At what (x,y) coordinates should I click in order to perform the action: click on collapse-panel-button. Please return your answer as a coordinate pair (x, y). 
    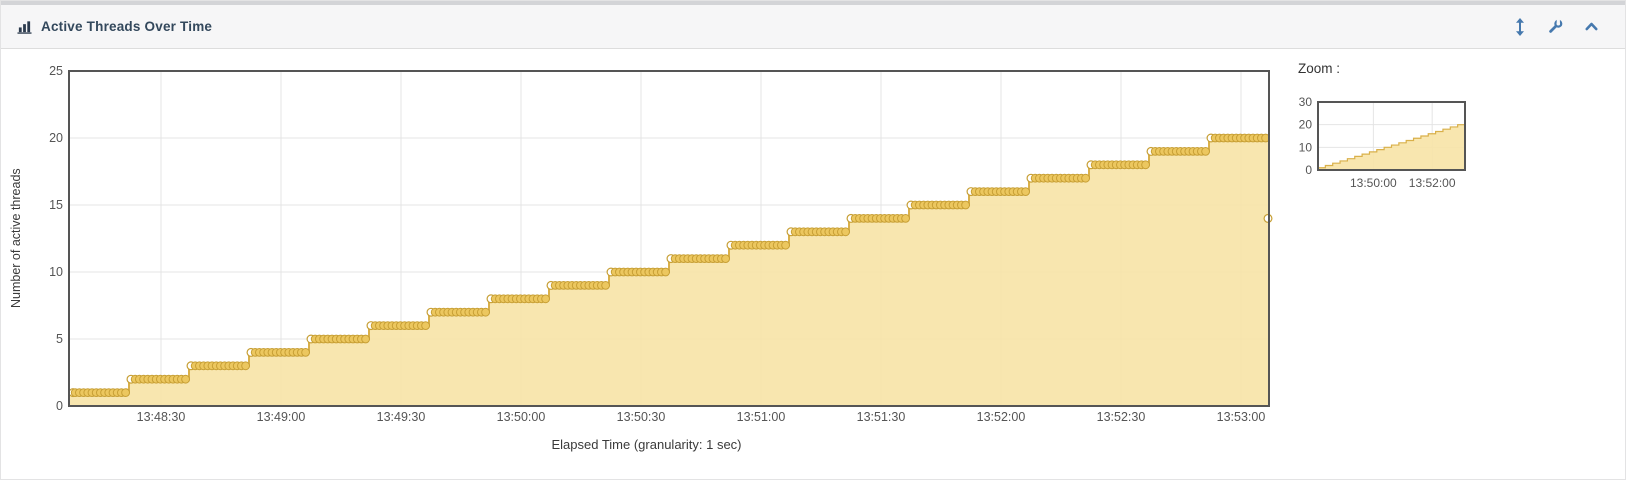
    Looking at the image, I should click on (1591, 26).